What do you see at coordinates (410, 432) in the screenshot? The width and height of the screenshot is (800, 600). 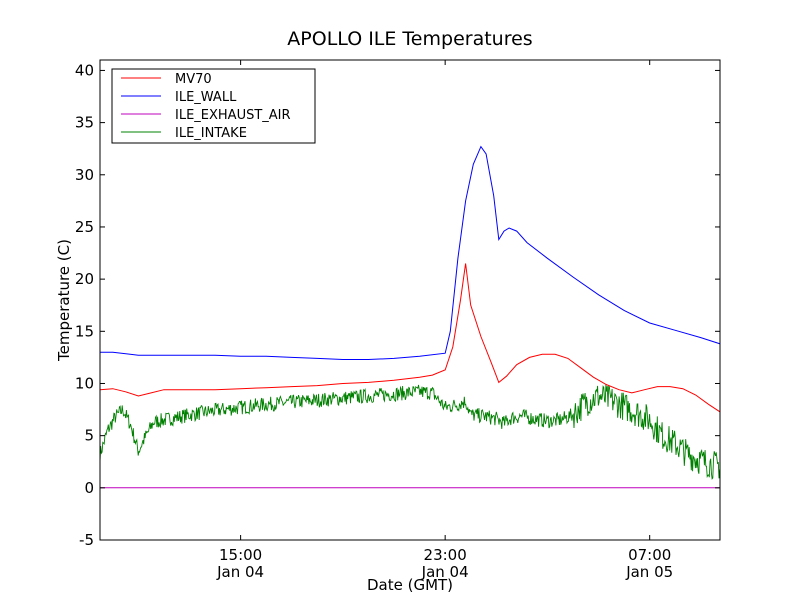 I see `series-line-ile-intake` at bounding box center [410, 432].